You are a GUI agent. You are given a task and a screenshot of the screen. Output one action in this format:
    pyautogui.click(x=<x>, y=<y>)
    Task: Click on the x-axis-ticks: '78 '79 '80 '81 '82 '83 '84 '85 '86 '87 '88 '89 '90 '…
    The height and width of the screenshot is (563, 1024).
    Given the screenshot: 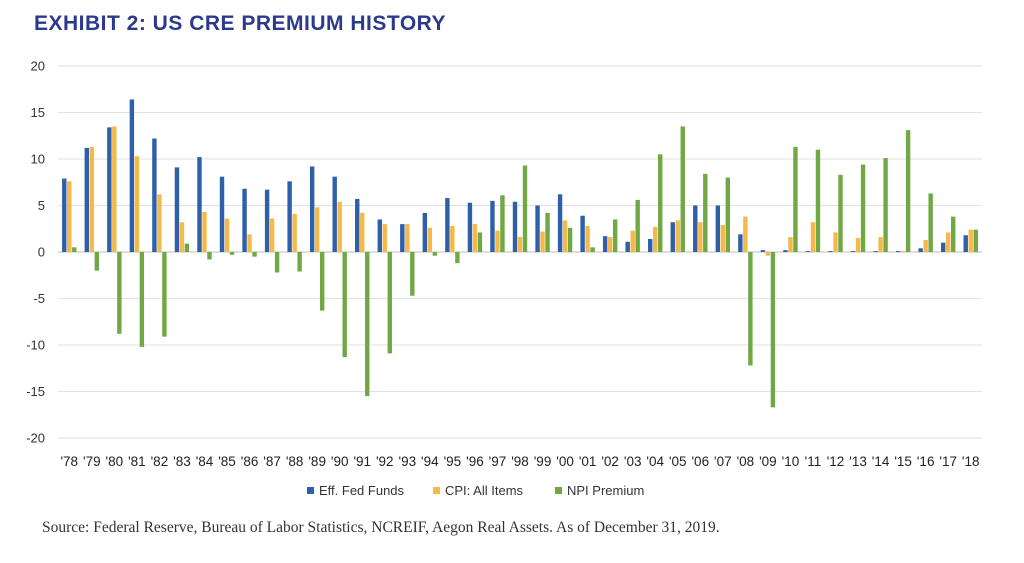 What is the action you would take?
    pyautogui.click(x=519, y=461)
    